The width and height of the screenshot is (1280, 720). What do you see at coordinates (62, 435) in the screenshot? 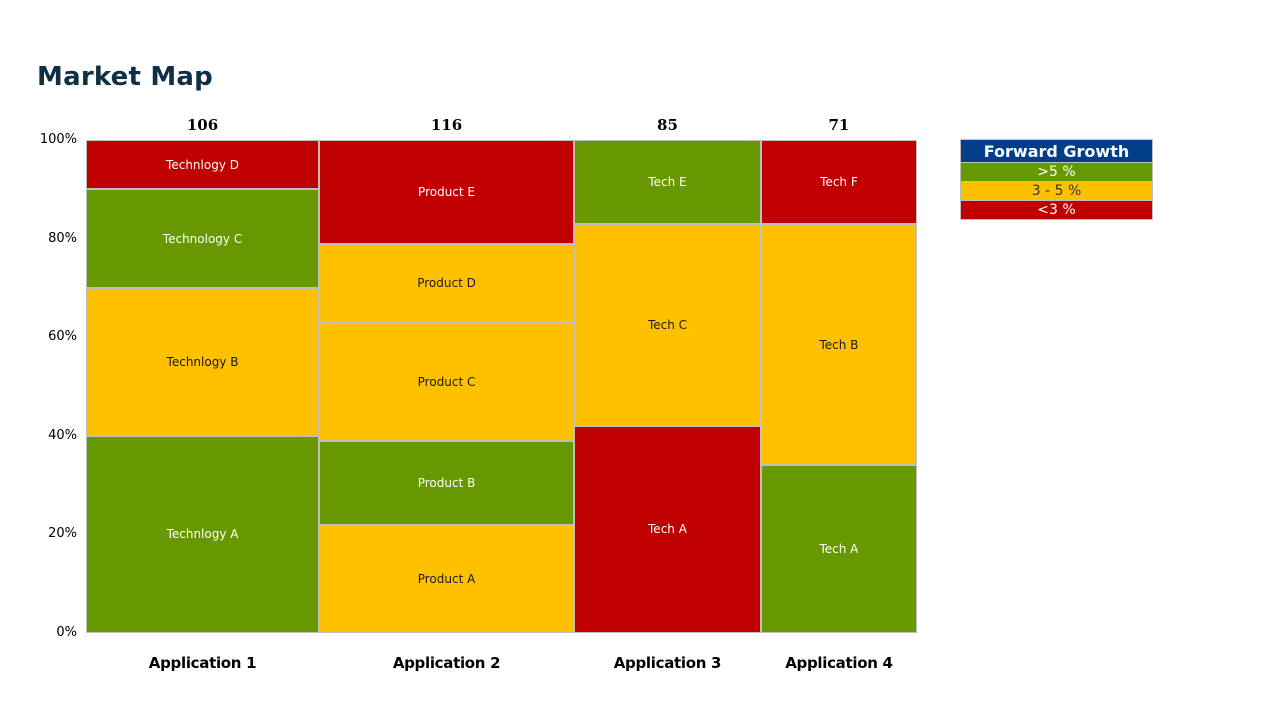
I see `y-tick-label: 40%` at bounding box center [62, 435].